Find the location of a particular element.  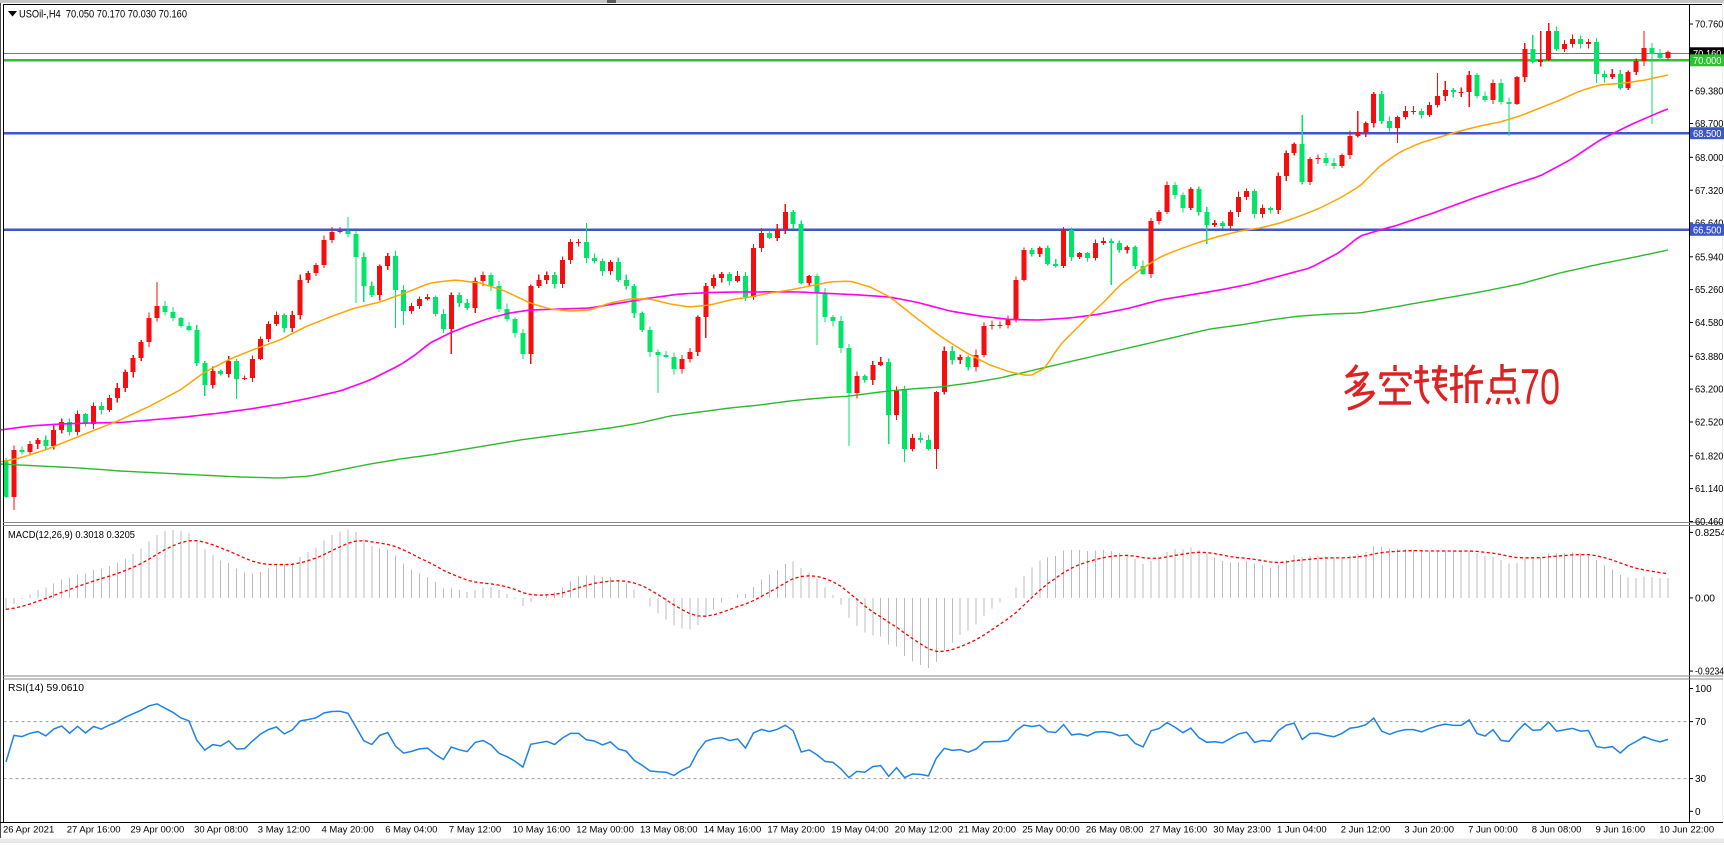

svg-text: 4 May 20:00 is located at coordinates (348, 830).